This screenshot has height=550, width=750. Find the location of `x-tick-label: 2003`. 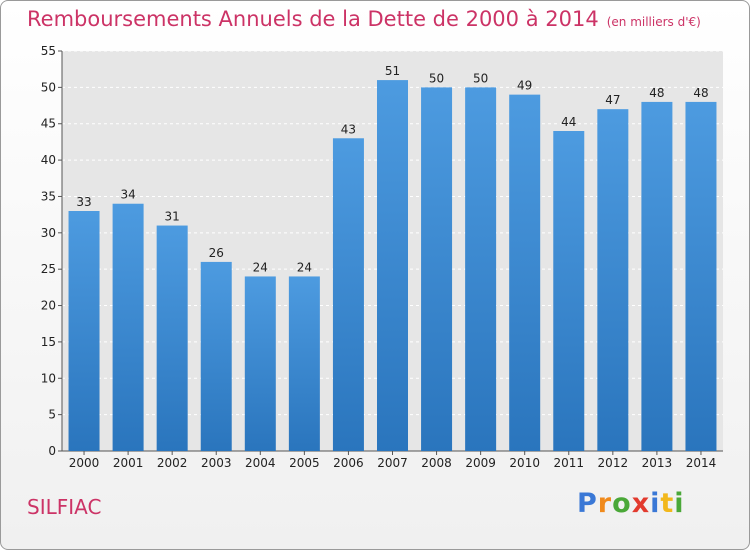

x-tick-label: 2003 is located at coordinates (216, 463).